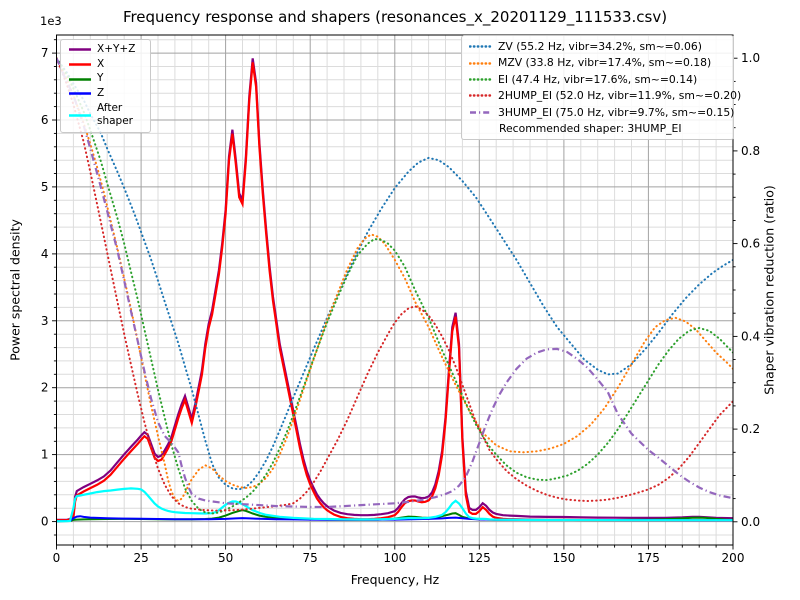  What do you see at coordinates (605, 63) in the screenshot?
I see `legend-item-label: MZV (33.8 Hz, vibr=17.4%, sm~=0.18)` at bounding box center [605, 63].